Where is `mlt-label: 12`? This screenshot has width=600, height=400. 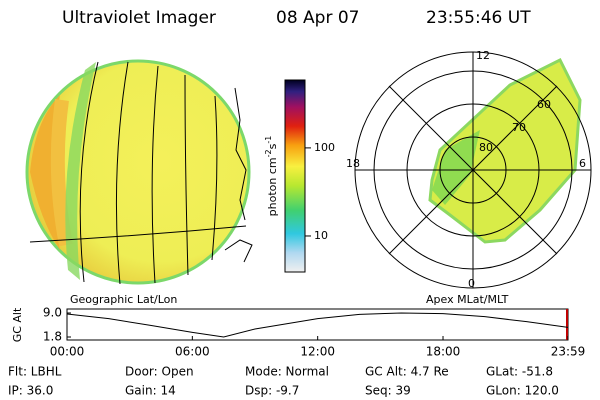
mlt-label: 12 is located at coordinates (483, 55).